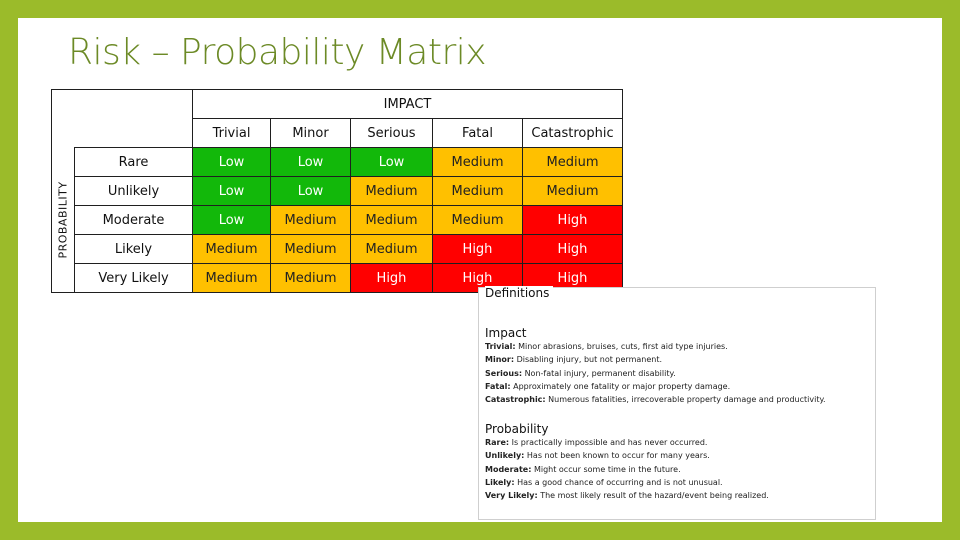 The image size is (960, 540). What do you see at coordinates (515, 400) in the screenshot?
I see `definition-term: Catastrophic:` at bounding box center [515, 400].